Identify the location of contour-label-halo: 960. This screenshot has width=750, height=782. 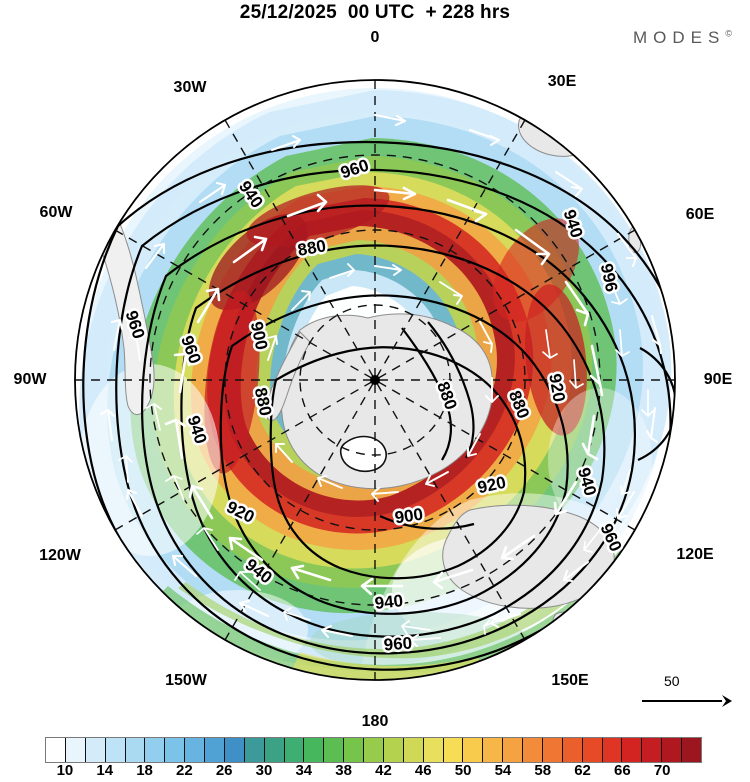
(398, 644).